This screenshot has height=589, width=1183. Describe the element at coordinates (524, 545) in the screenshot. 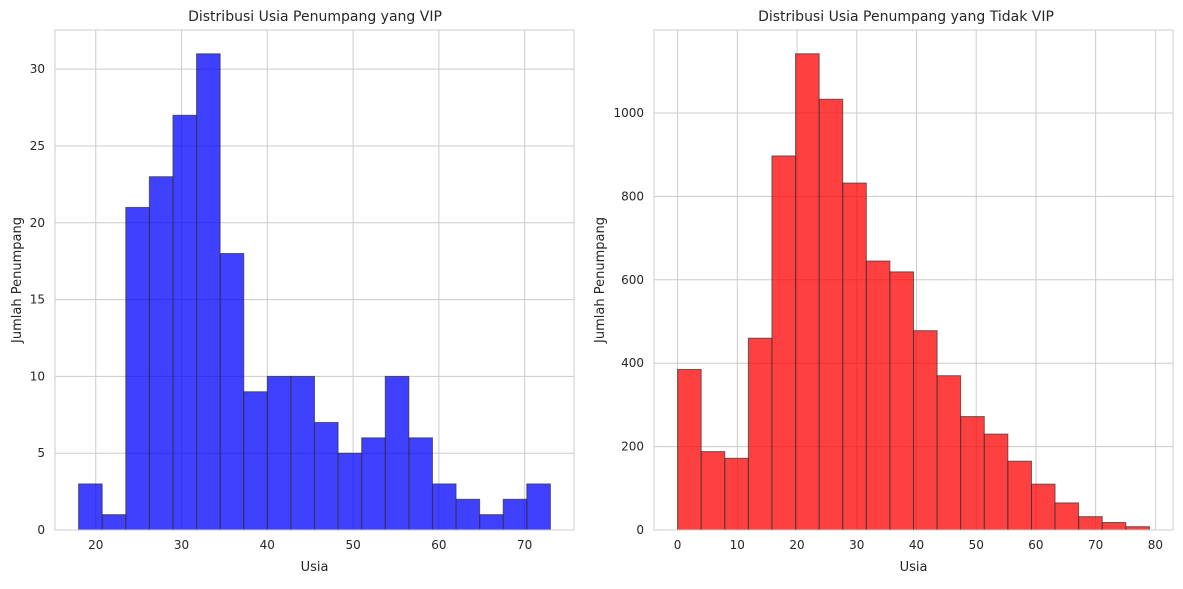

I see `chart-vip-xtick-label: 70` at that location.